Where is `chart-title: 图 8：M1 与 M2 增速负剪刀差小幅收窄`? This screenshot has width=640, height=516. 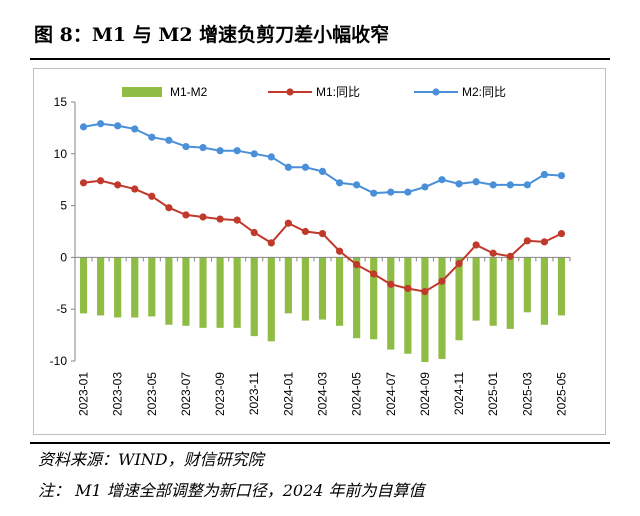 chart-title: 图 8：M1 与 M2 增速负剪刀差小幅收窄 is located at coordinates (212, 35).